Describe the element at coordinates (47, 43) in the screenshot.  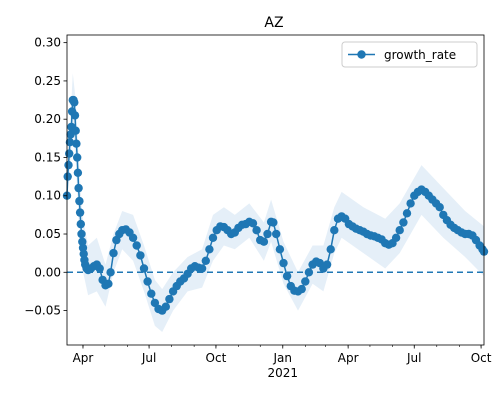
I see `y-tick-label: 0.30` at that location.